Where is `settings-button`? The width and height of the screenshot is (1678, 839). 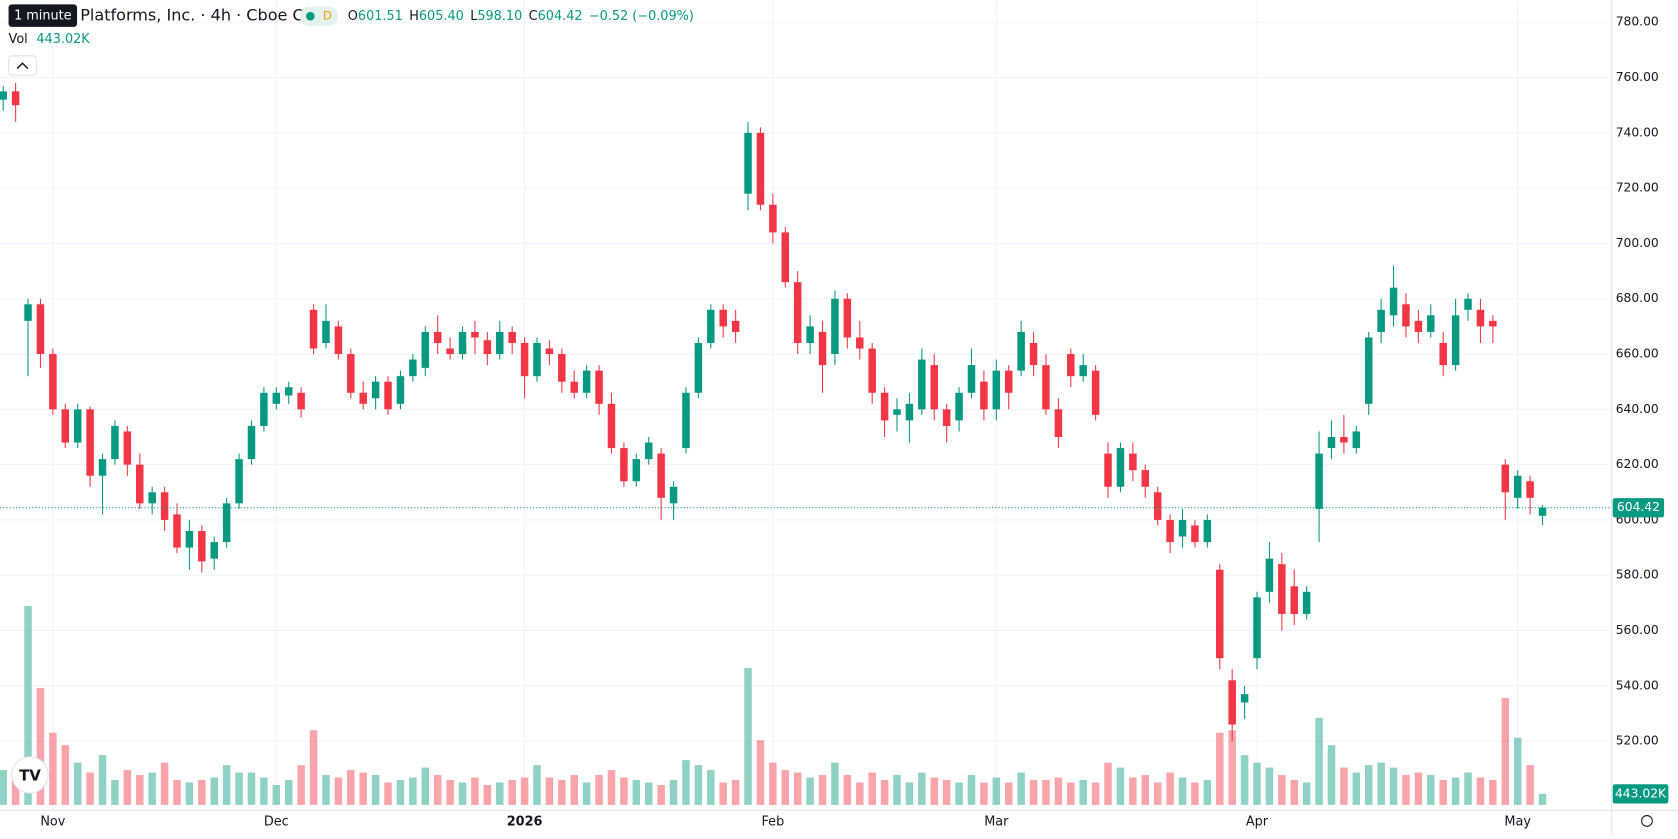 settings-button is located at coordinates (1647, 821).